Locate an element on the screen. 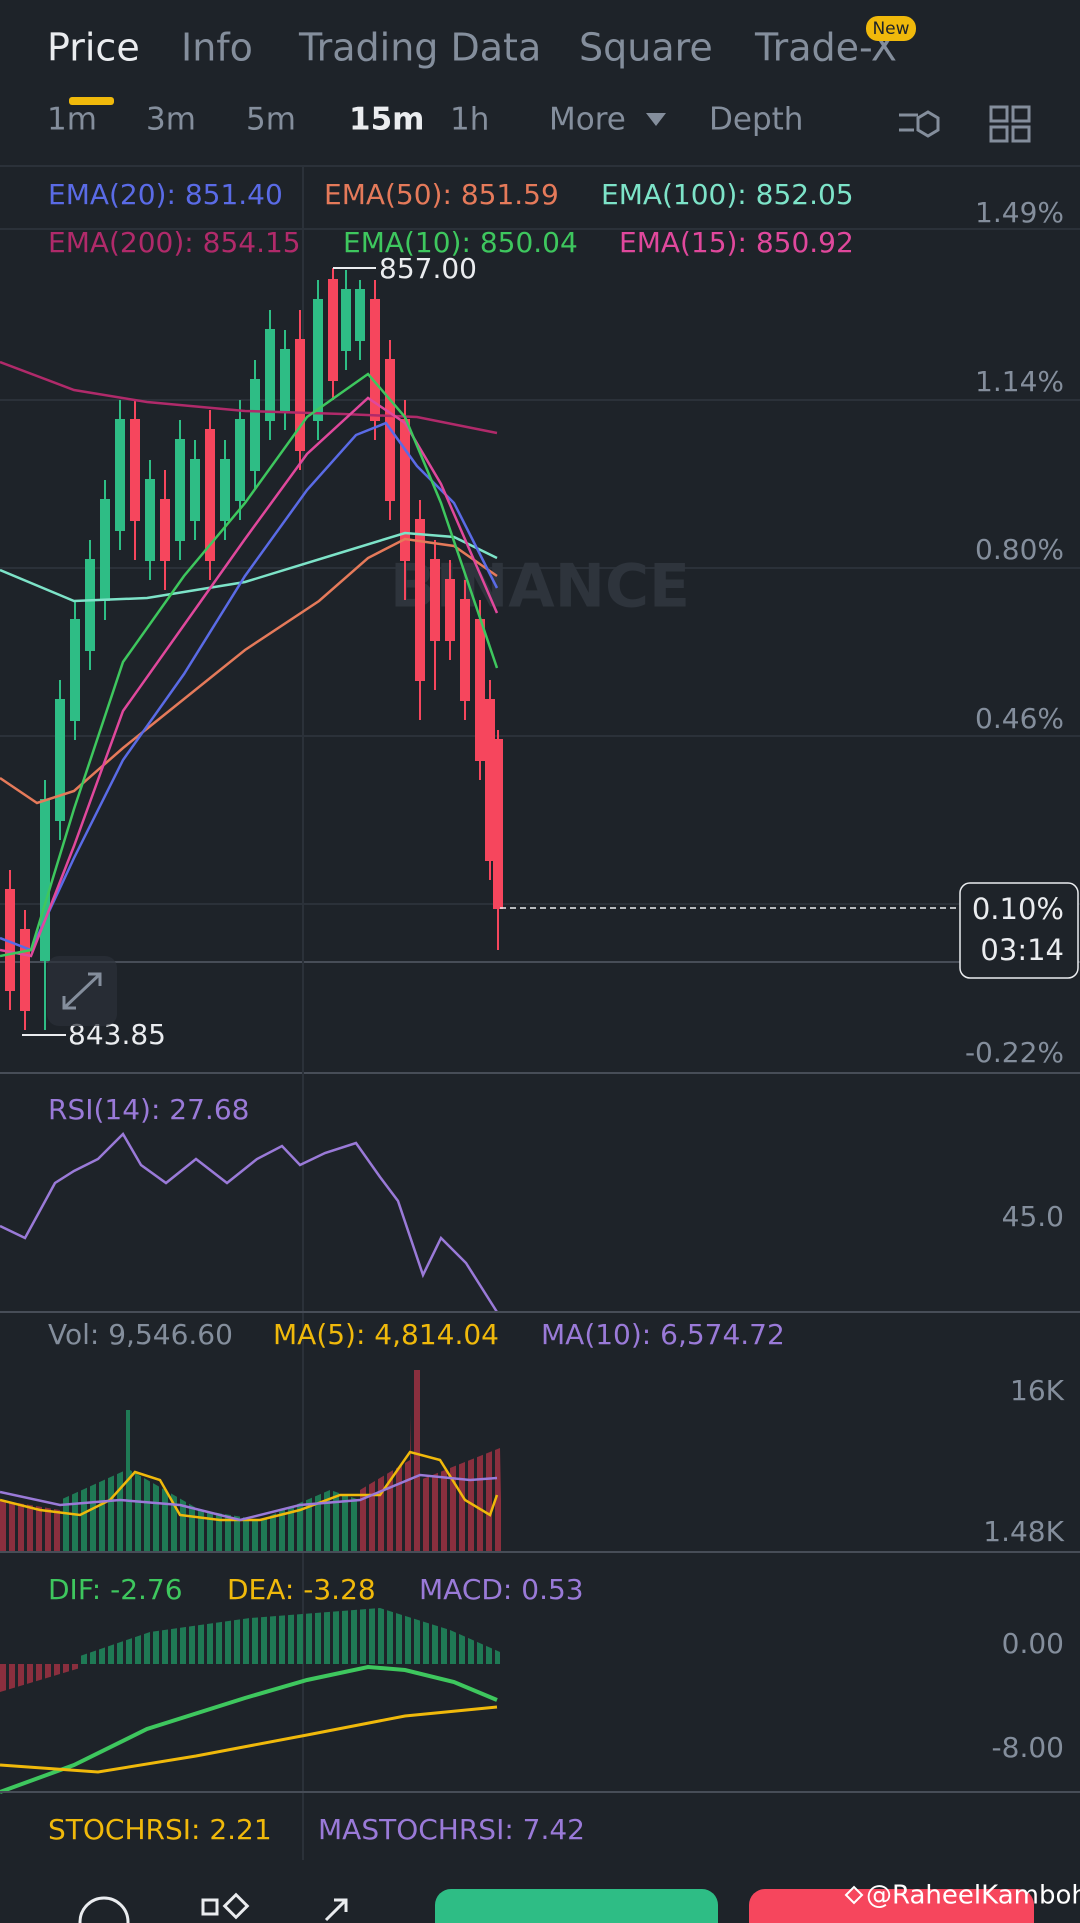 The width and height of the screenshot is (1080, 1923). volume-legend: MA(10): 6,574.72 is located at coordinates (663, 1334).